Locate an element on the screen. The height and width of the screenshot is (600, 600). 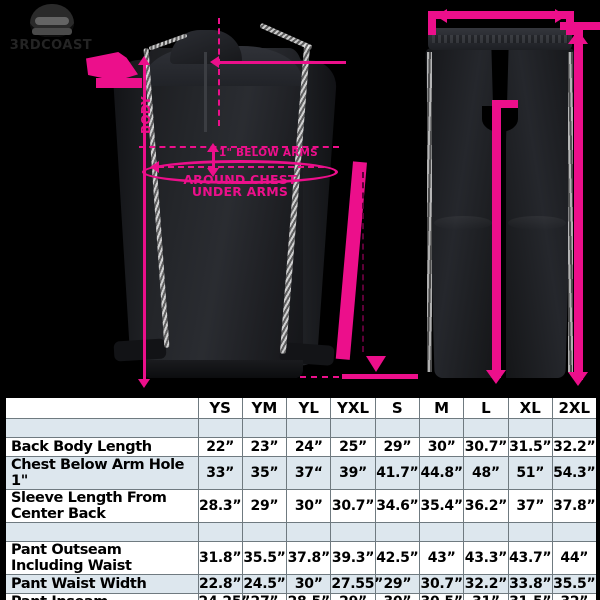
row-label-chest-below-arm-hole: Chest Below Arm Hole 1" is located at coordinates (101, 472).